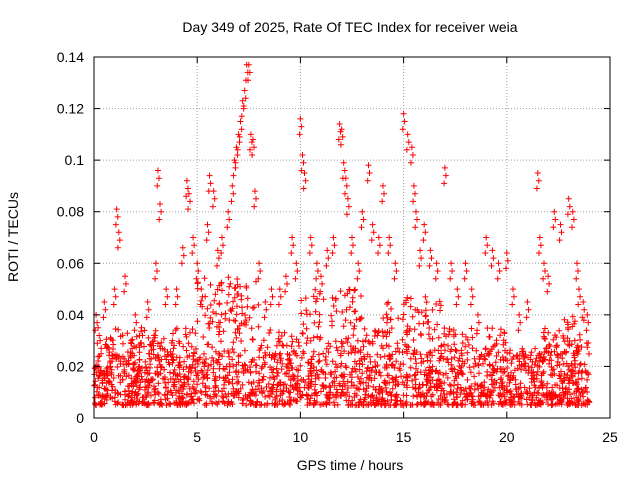 The image size is (640, 480). Describe the element at coordinates (301, 437) in the screenshot. I see `x-tick-label: 10` at that location.